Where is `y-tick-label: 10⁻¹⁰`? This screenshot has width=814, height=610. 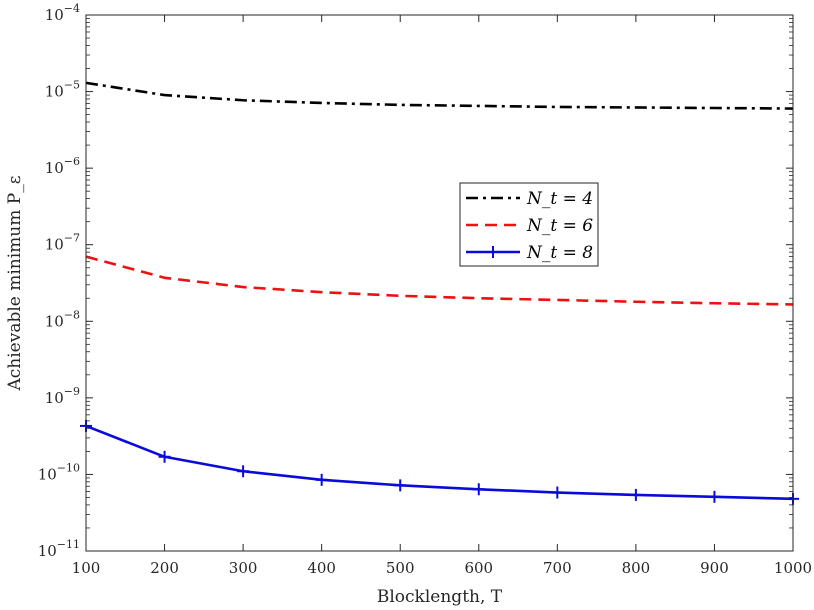 y-tick-label: 10⁻¹⁰ is located at coordinates (59, 472).